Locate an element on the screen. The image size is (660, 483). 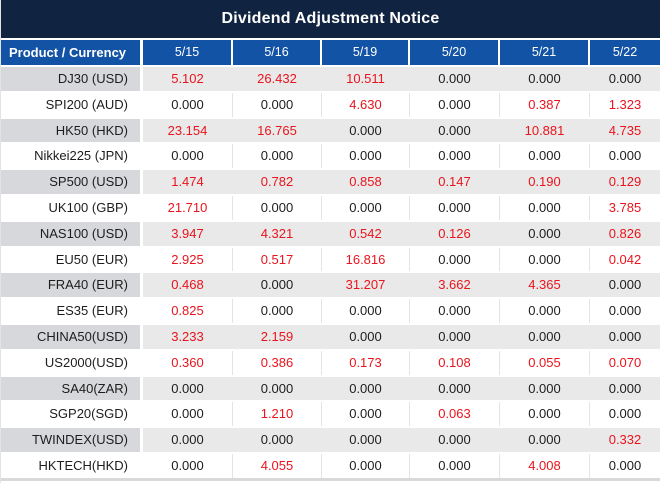
value-cell: 0.517 is located at coordinates (277, 259).